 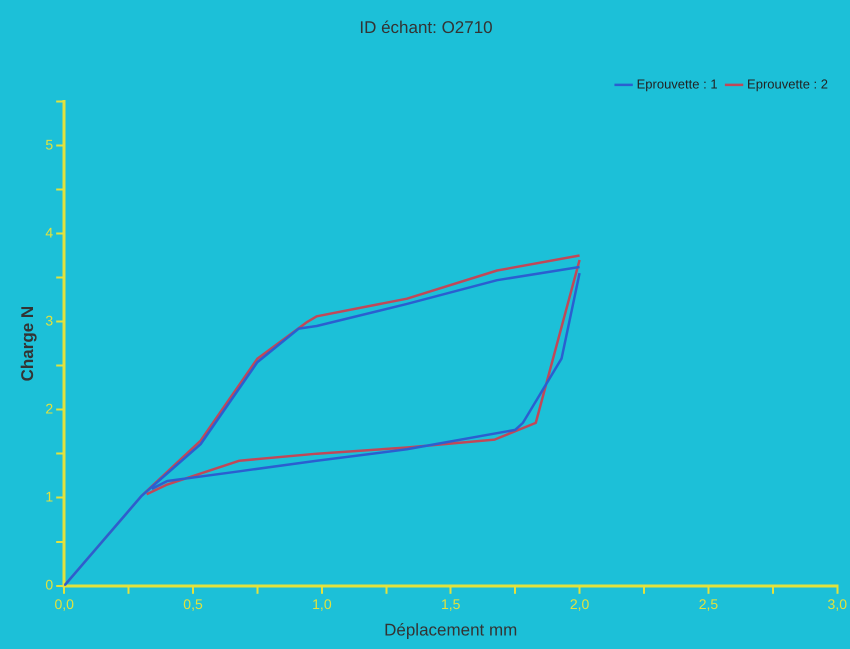 What do you see at coordinates (708, 604) in the screenshot?
I see `x-tick-label: 2,5` at bounding box center [708, 604].